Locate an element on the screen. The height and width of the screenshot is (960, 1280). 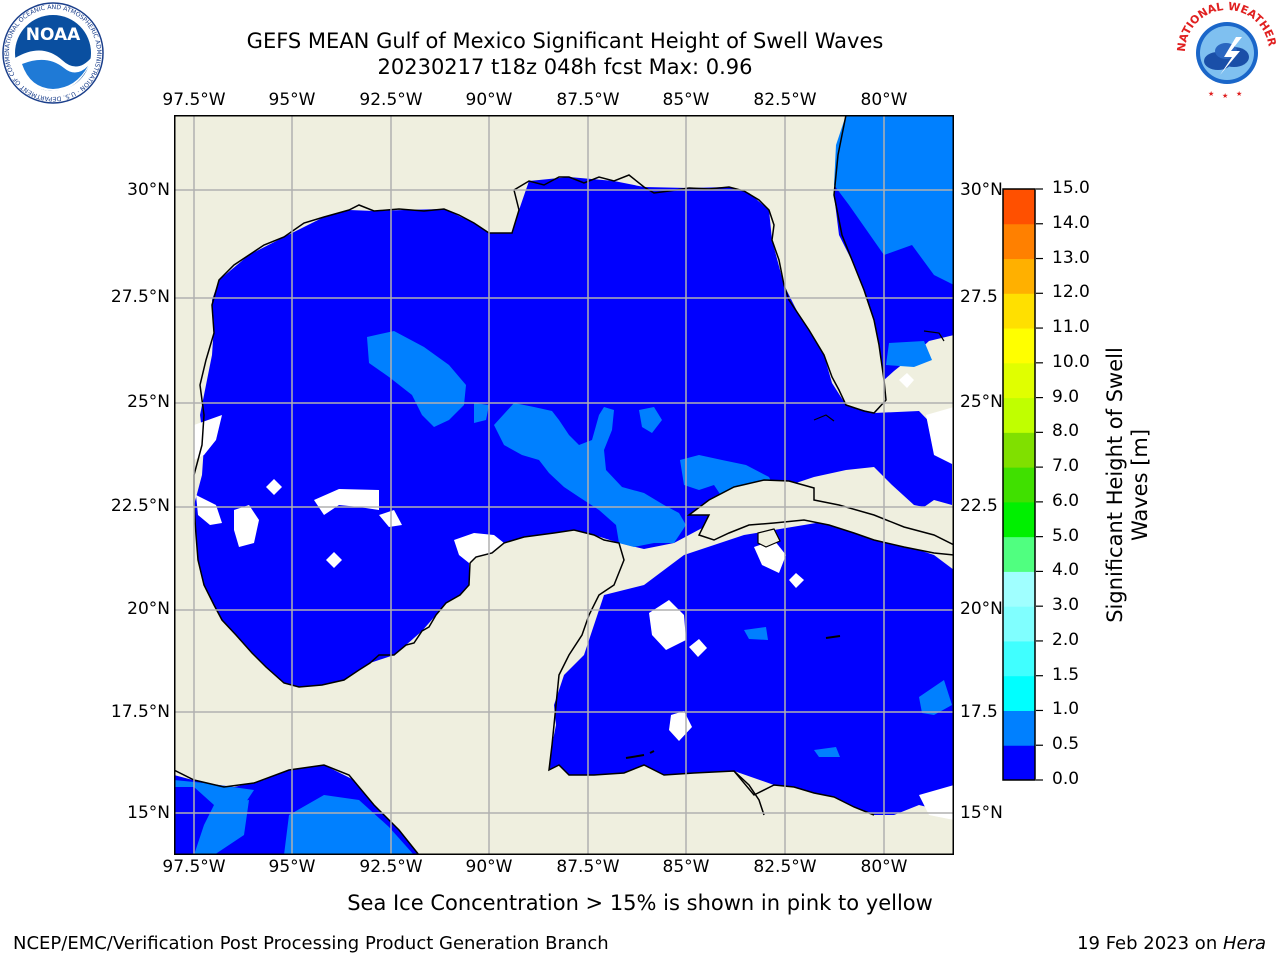
lat-label-left: 20°N is located at coordinates (148, 609).